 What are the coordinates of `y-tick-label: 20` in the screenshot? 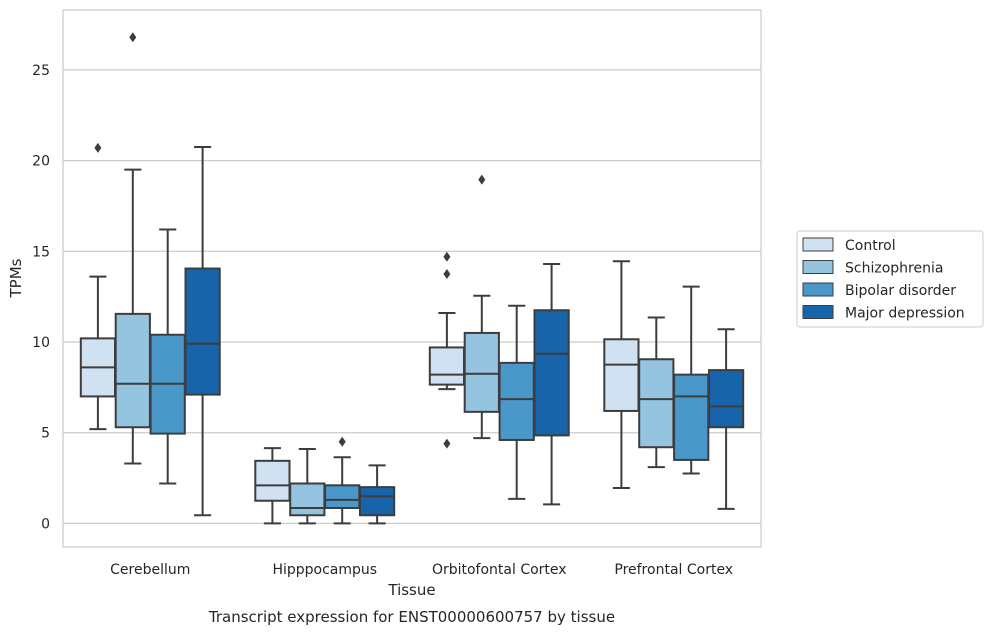 It's located at (41, 162).